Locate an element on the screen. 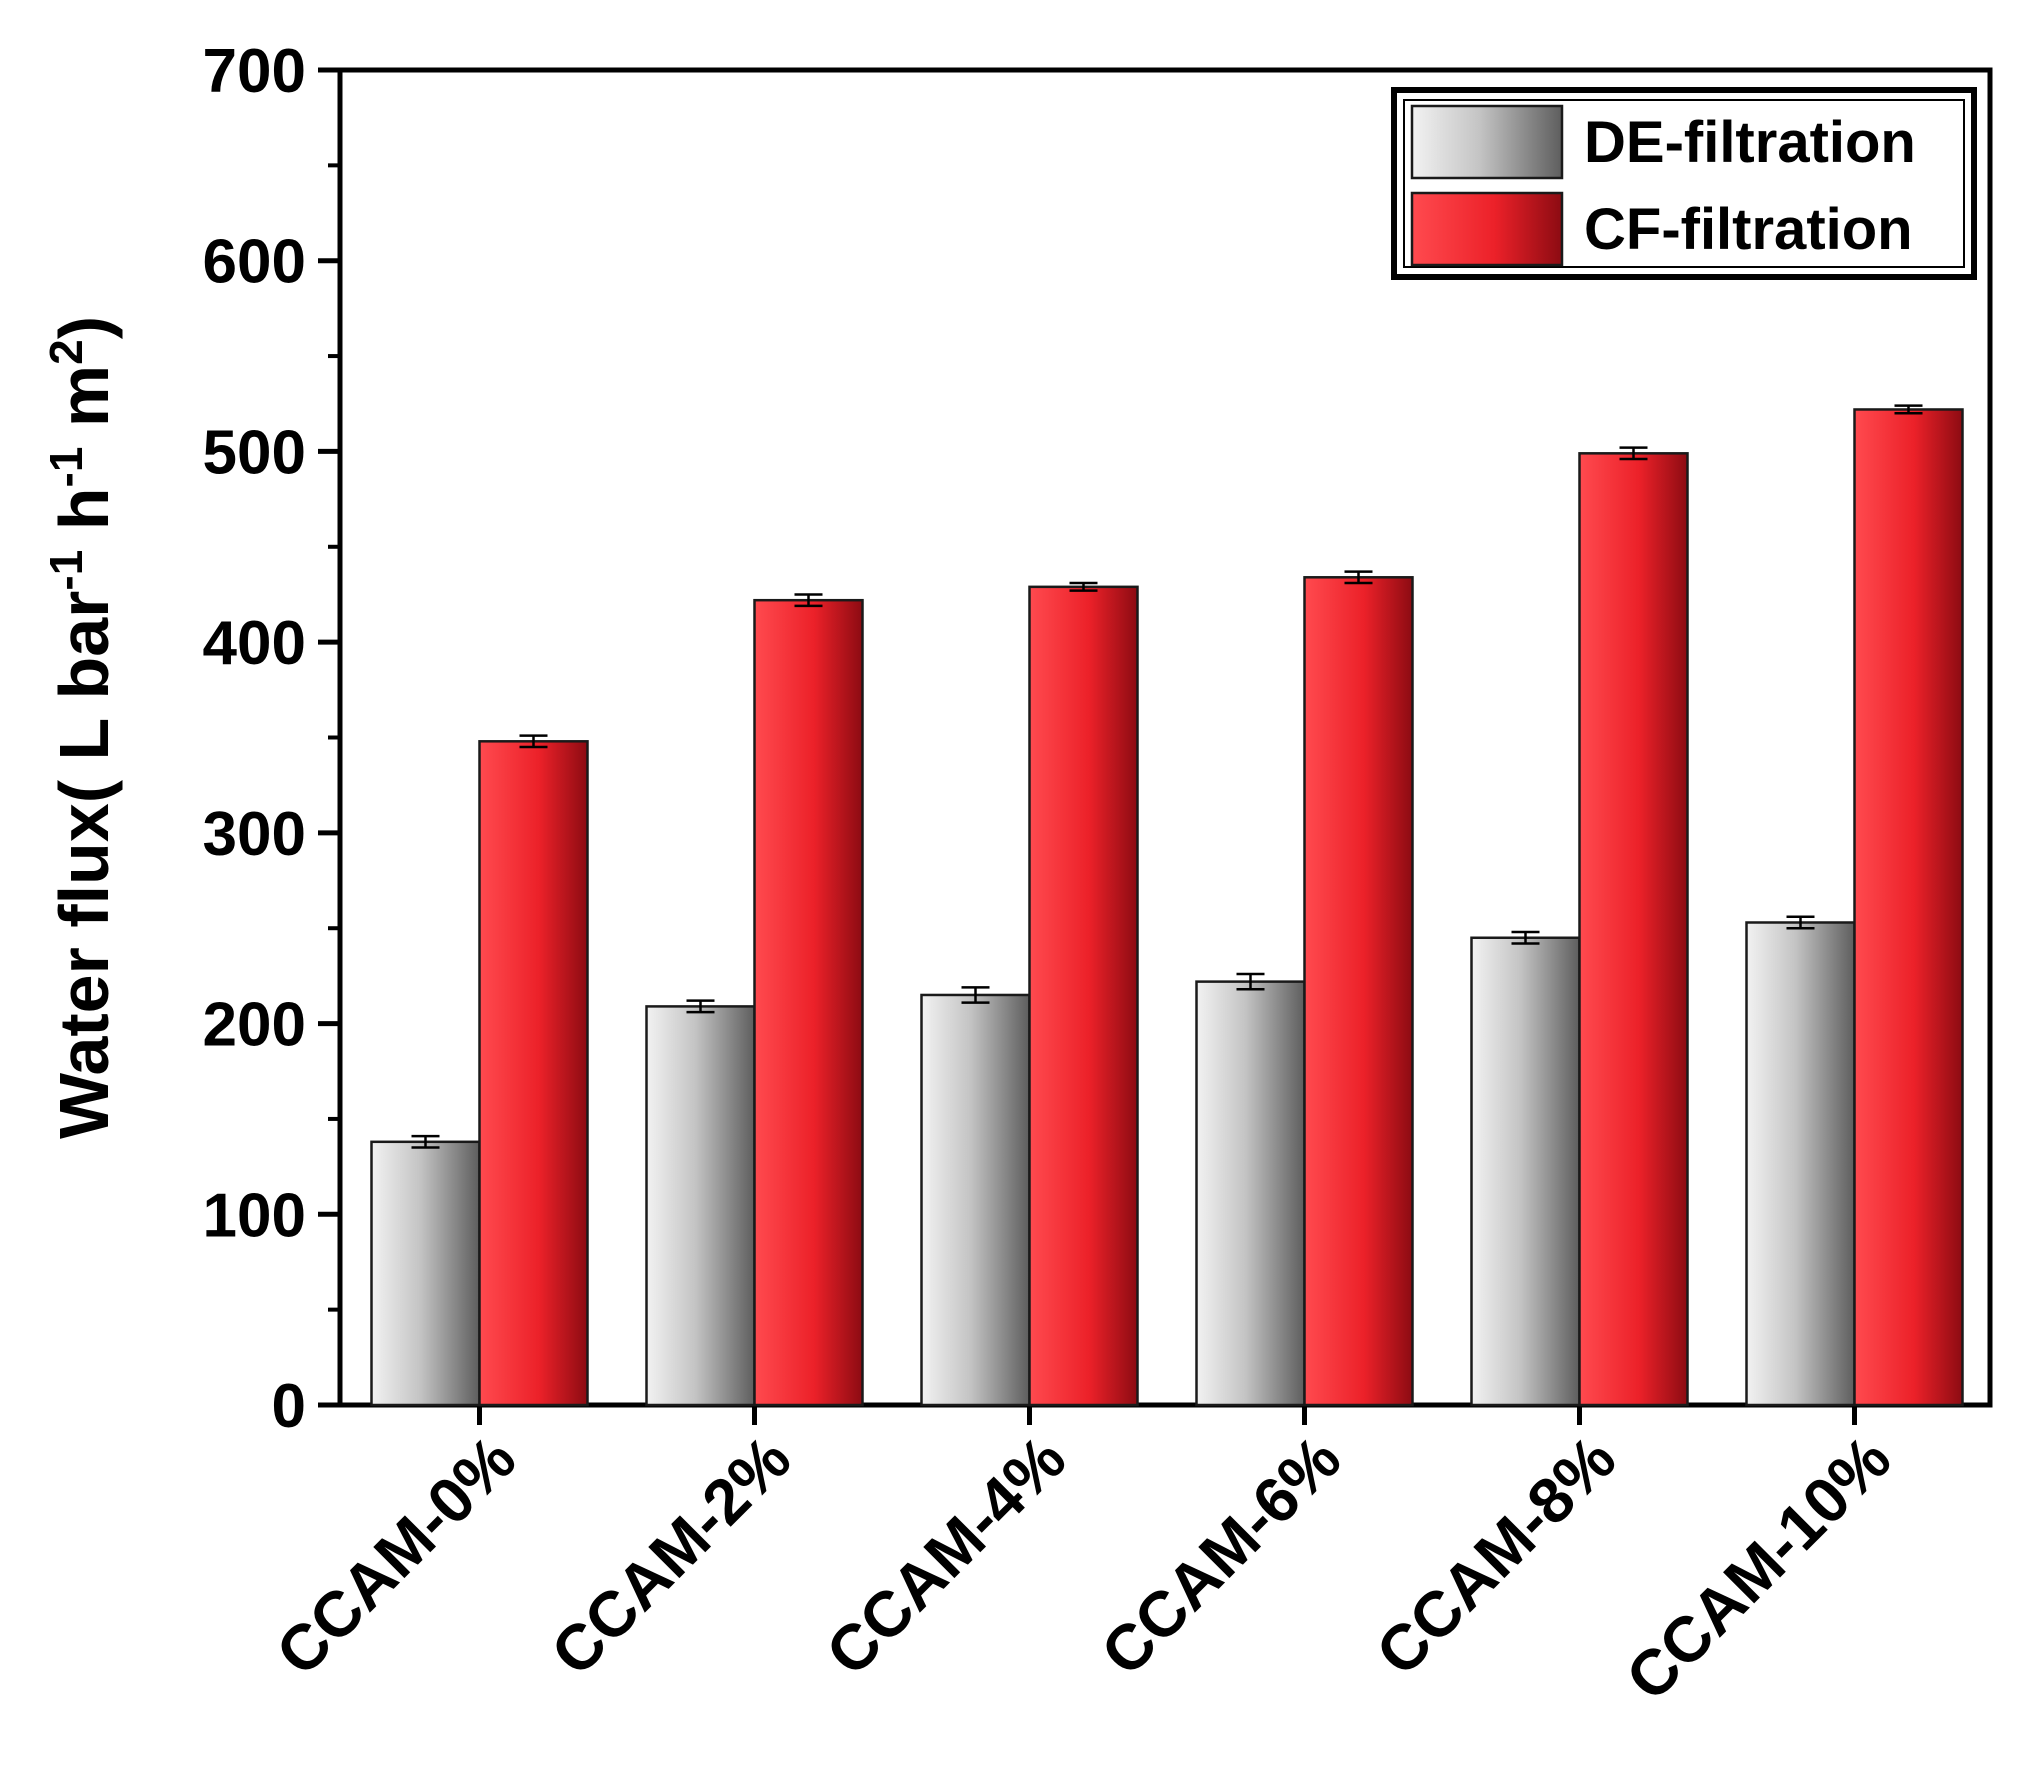 This screenshot has height=1785, width=2030. legend-inner-frame is located at coordinates (1684, 183).